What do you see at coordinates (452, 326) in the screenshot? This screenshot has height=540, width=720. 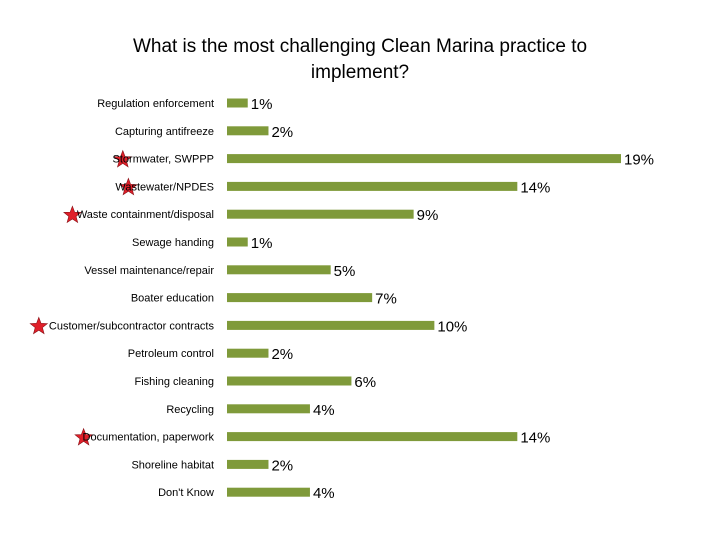 I see `value-label: 10%` at bounding box center [452, 326].